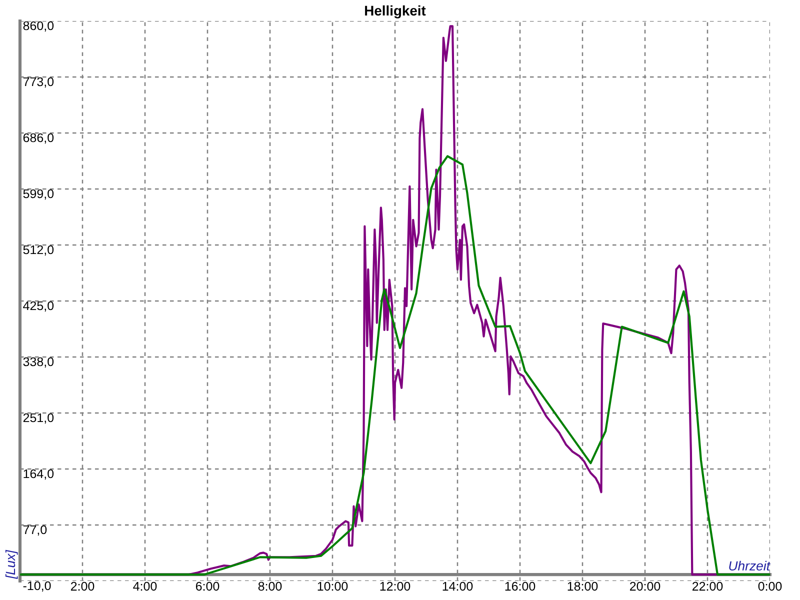  What do you see at coordinates (770, 586) in the screenshot?
I see `x-tick-label: 0:00` at bounding box center [770, 586].